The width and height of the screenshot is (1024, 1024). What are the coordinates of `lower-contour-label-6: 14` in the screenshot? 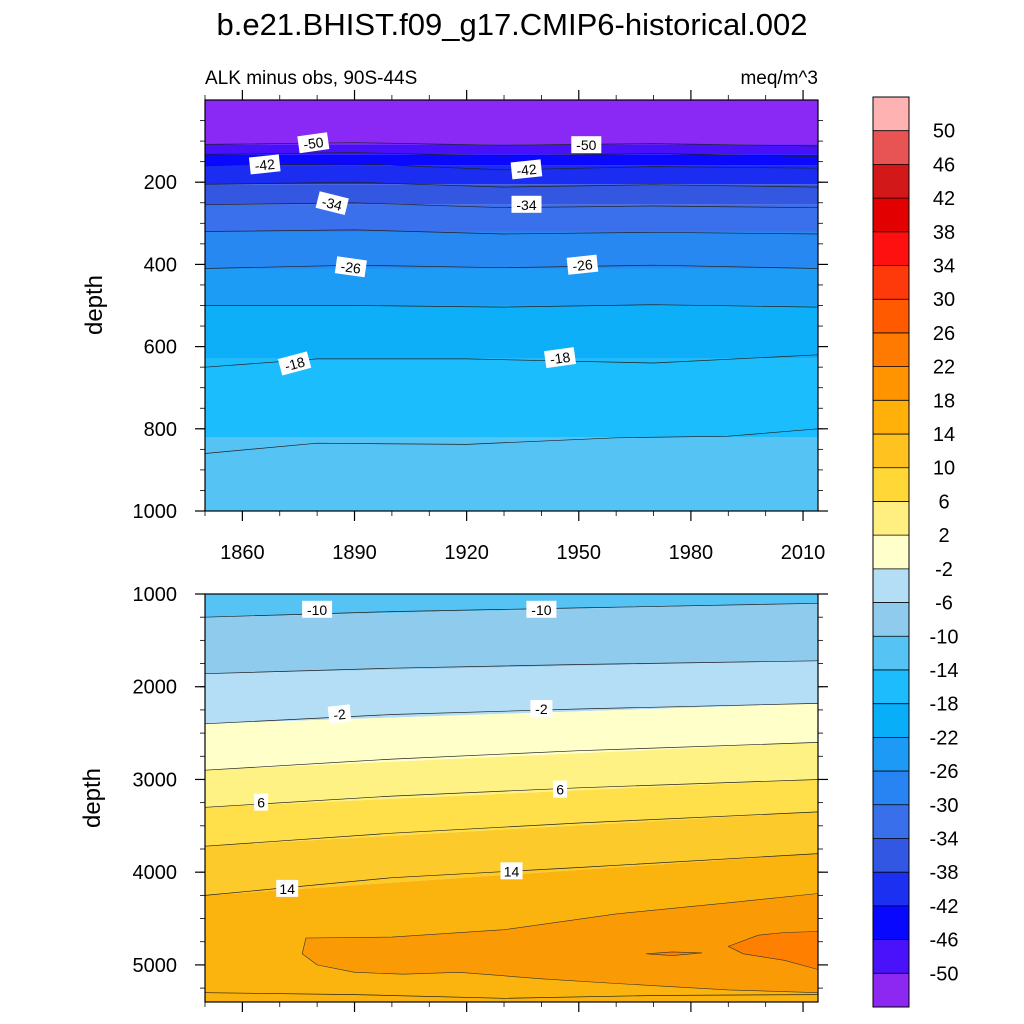 It's located at (287, 888).